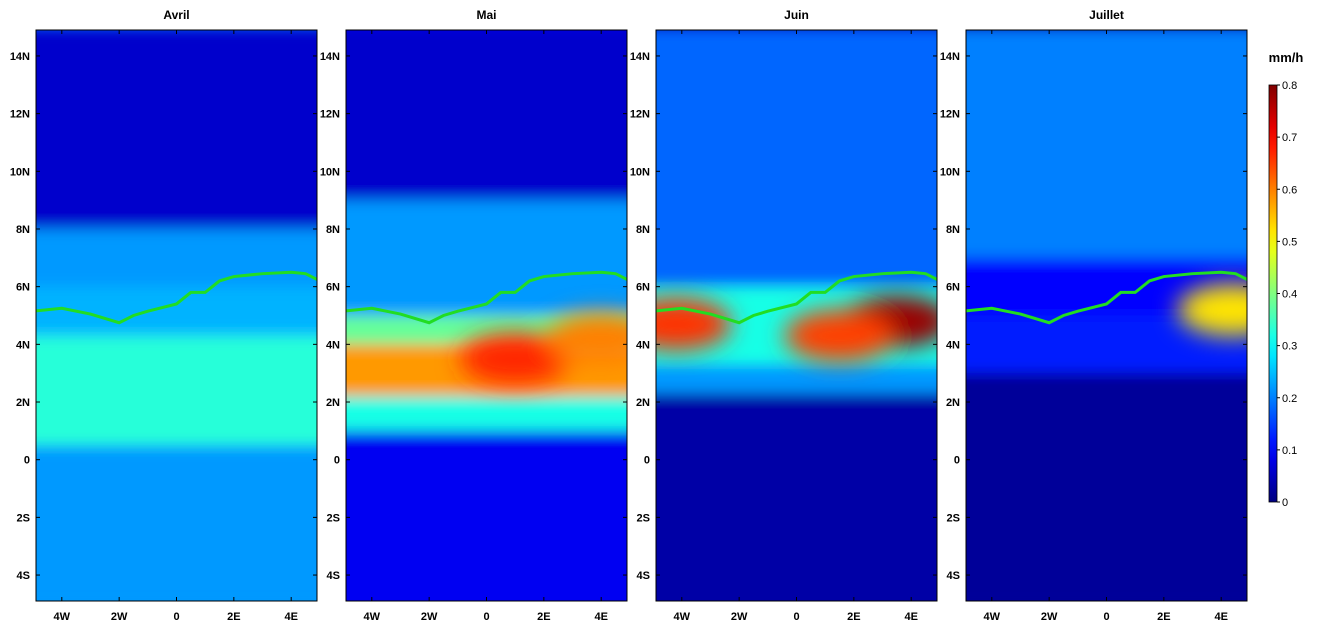 This screenshot has height=628, width=1321. Describe the element at coordinates (1273, 293) in the screenshot. I see `colorbar-gradient` at that location.